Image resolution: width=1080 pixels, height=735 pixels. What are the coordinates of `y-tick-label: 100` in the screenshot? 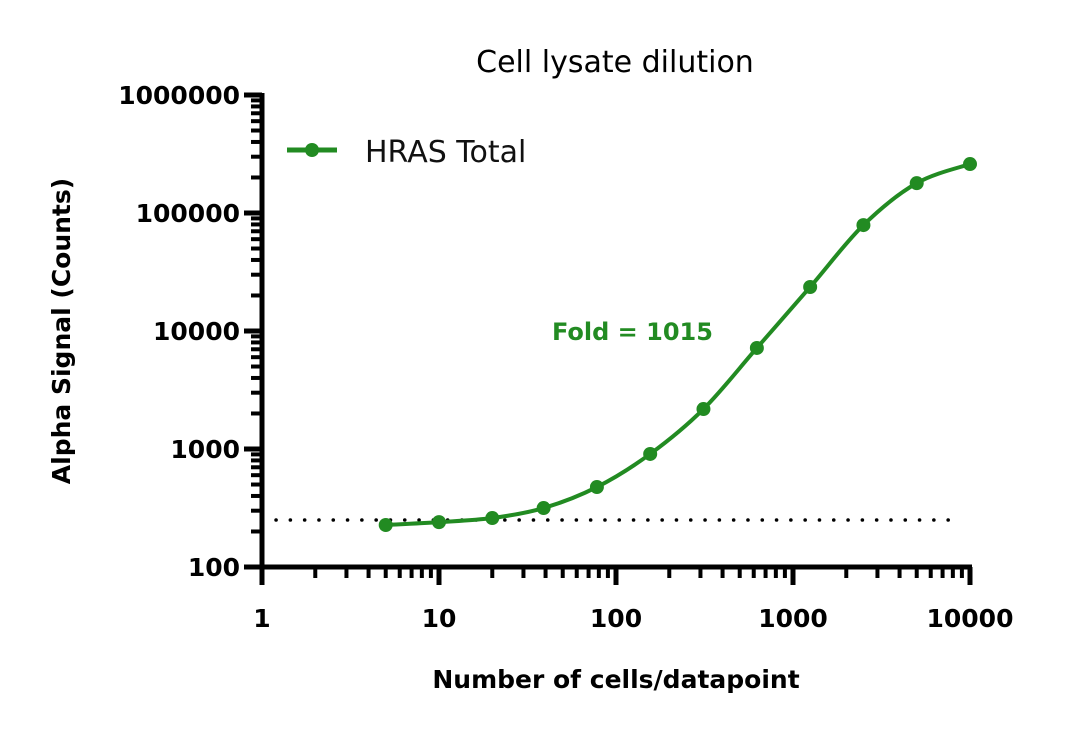 It's located at (214, 567).